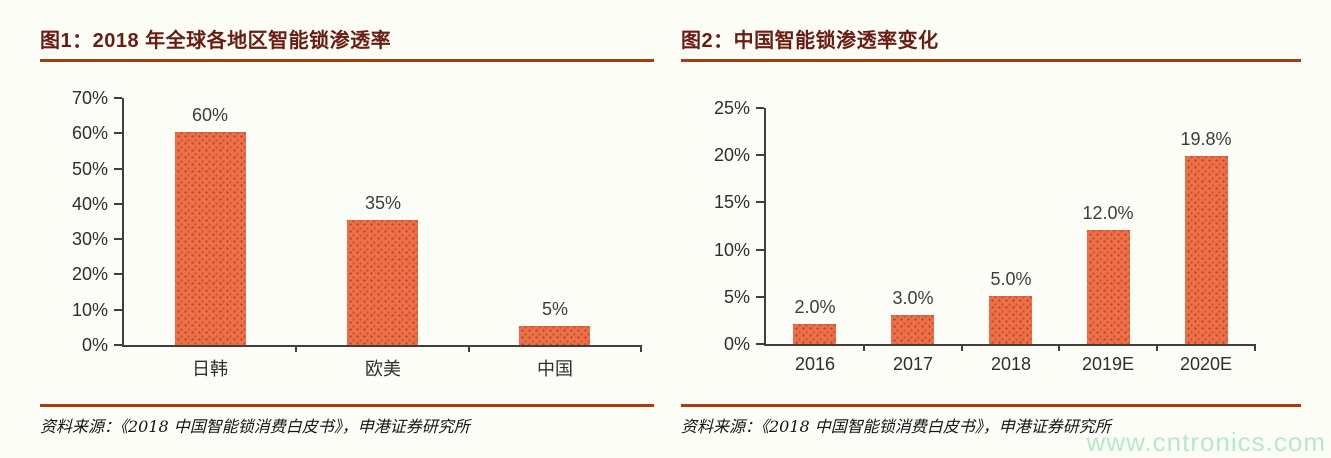  I want to click on y-axis-tick-label: 30%, so click(89, 239).